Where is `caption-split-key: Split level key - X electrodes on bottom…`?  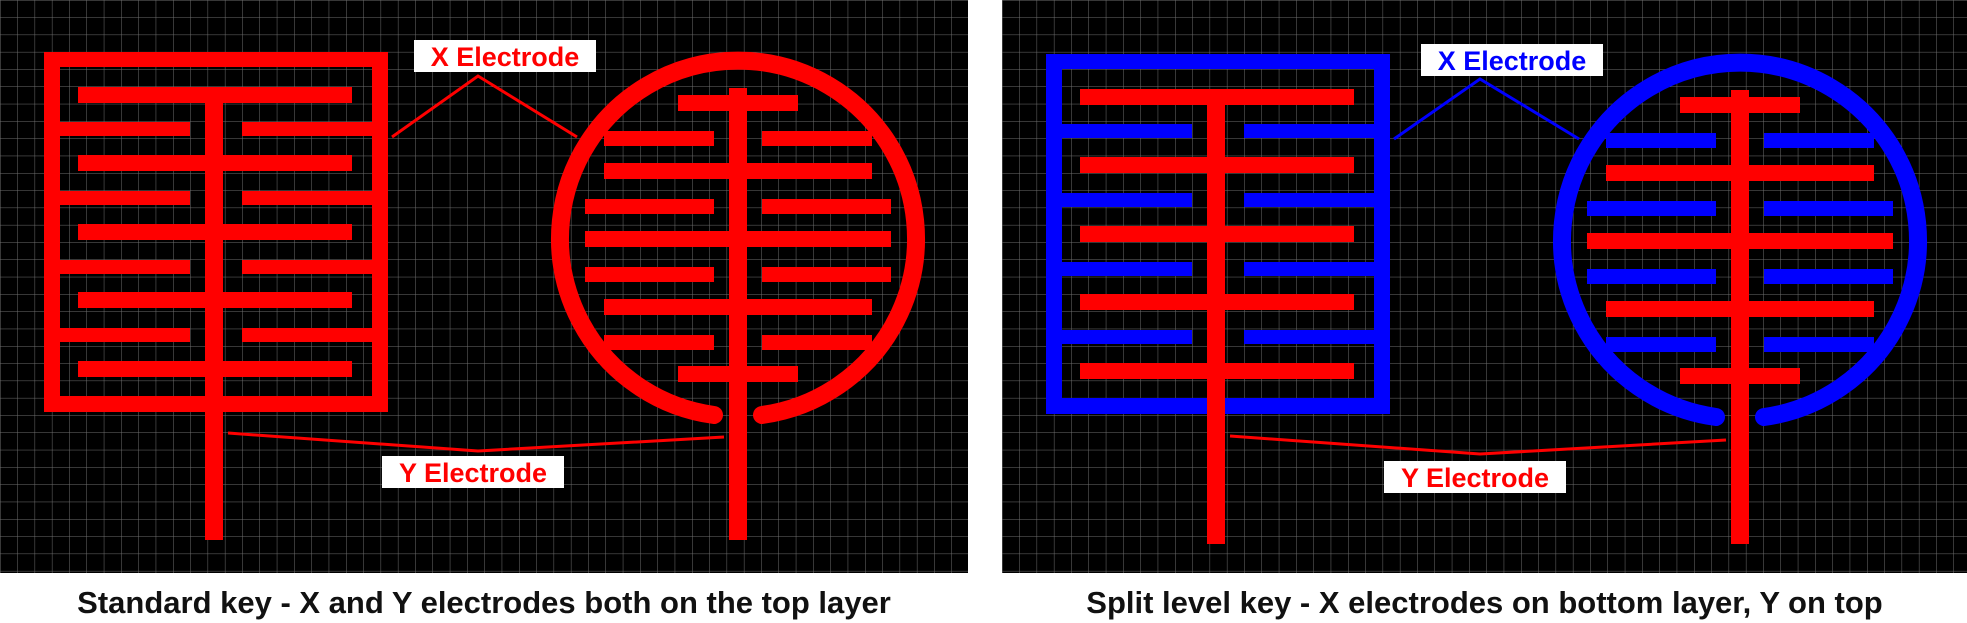
caption-split-key: Split level key - X electrodes on bottom… is located at coordinates (1484, 602).